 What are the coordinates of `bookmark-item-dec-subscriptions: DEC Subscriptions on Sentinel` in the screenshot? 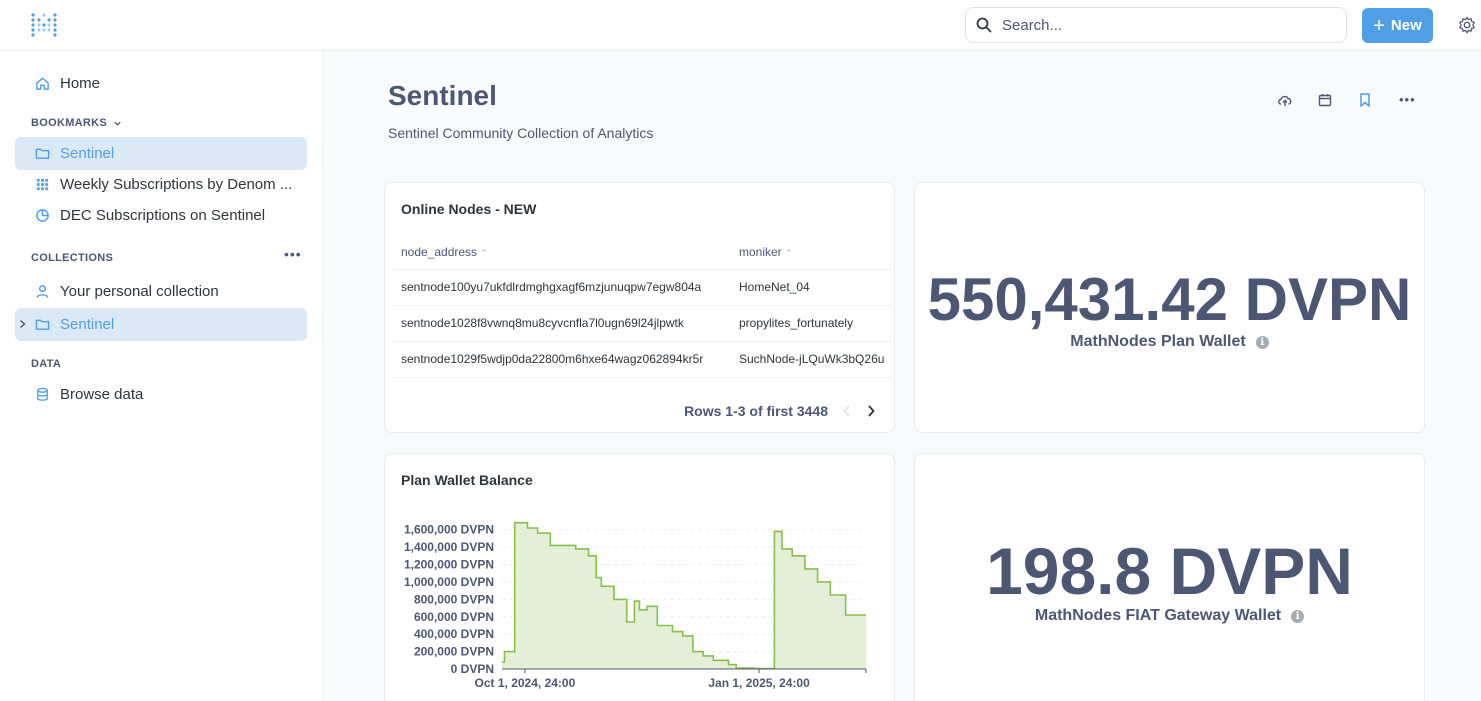 It's located at (161, 215).